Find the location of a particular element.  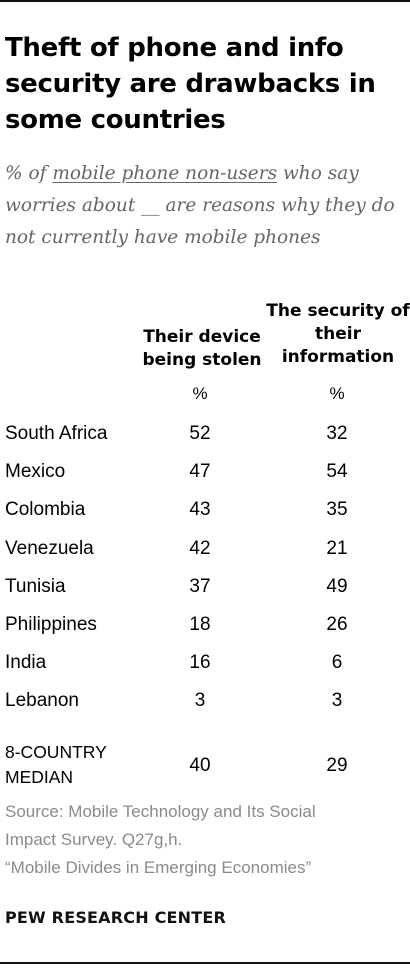

table-row: Philippines 18 26 is located at coordinates (205, 632).